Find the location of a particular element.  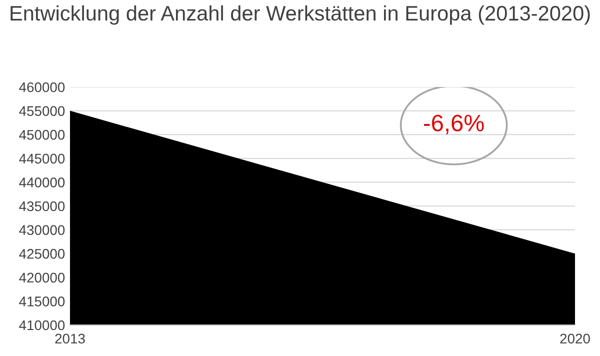

y-tick-label: 415000 is located at coordinates (42, 301).